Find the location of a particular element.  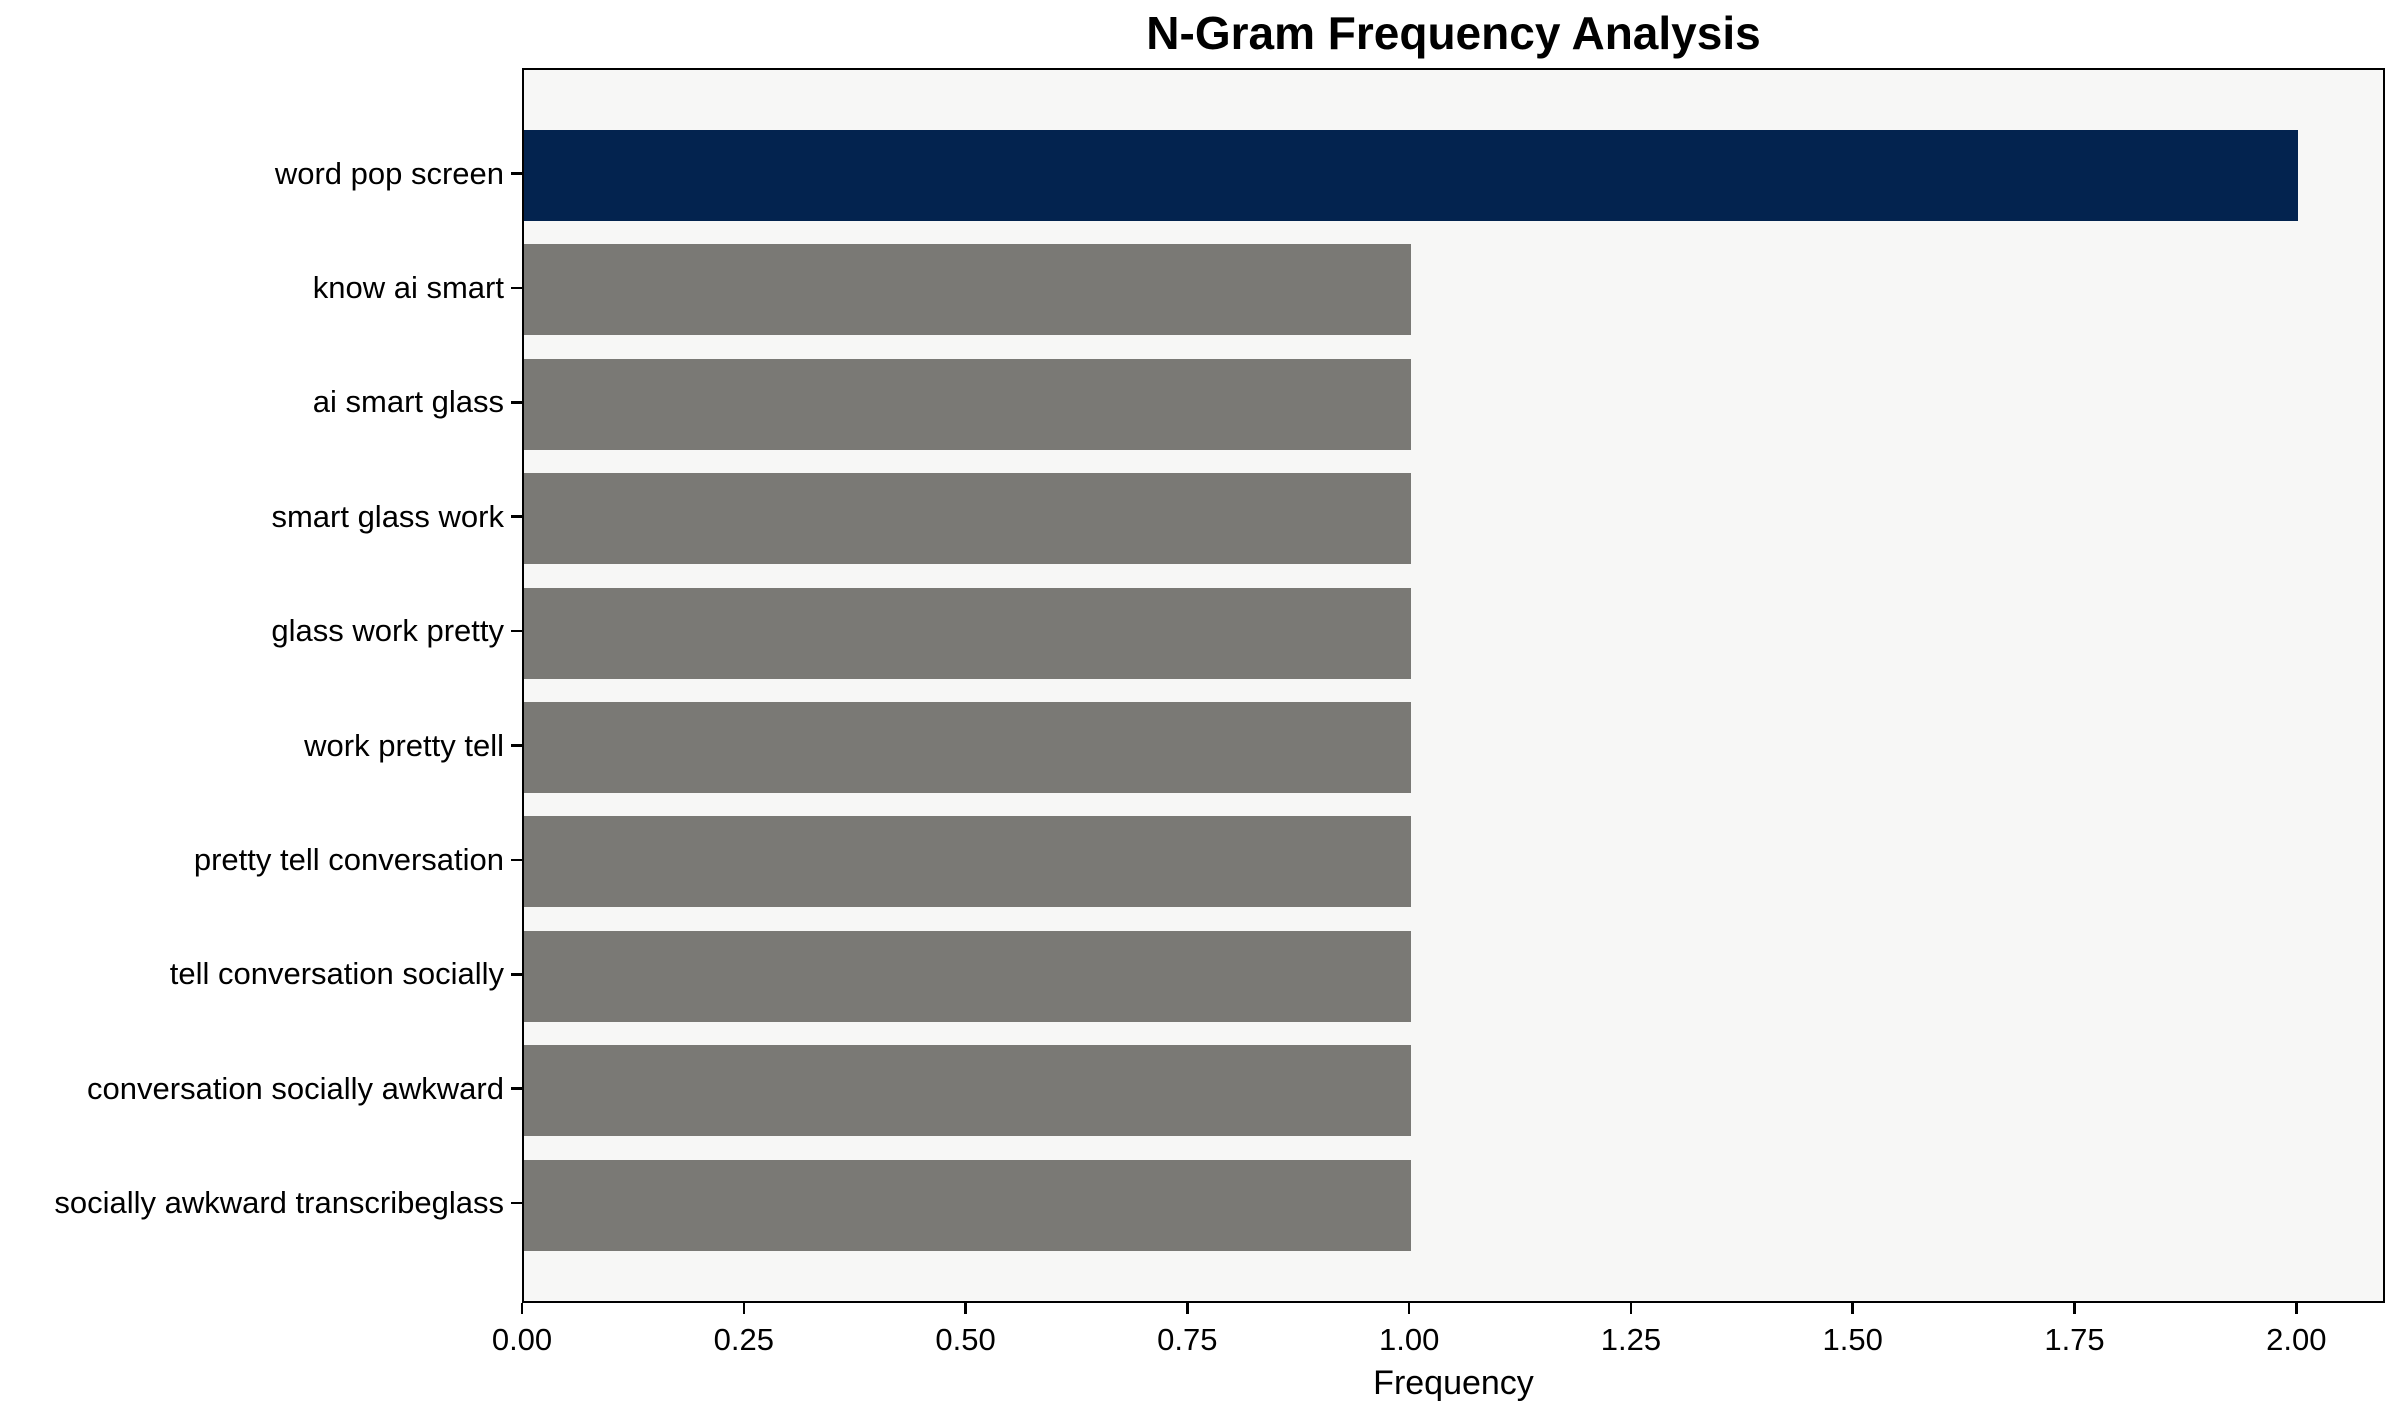

x-tick-label: 0.25 is located at coordinates (743, 1339).